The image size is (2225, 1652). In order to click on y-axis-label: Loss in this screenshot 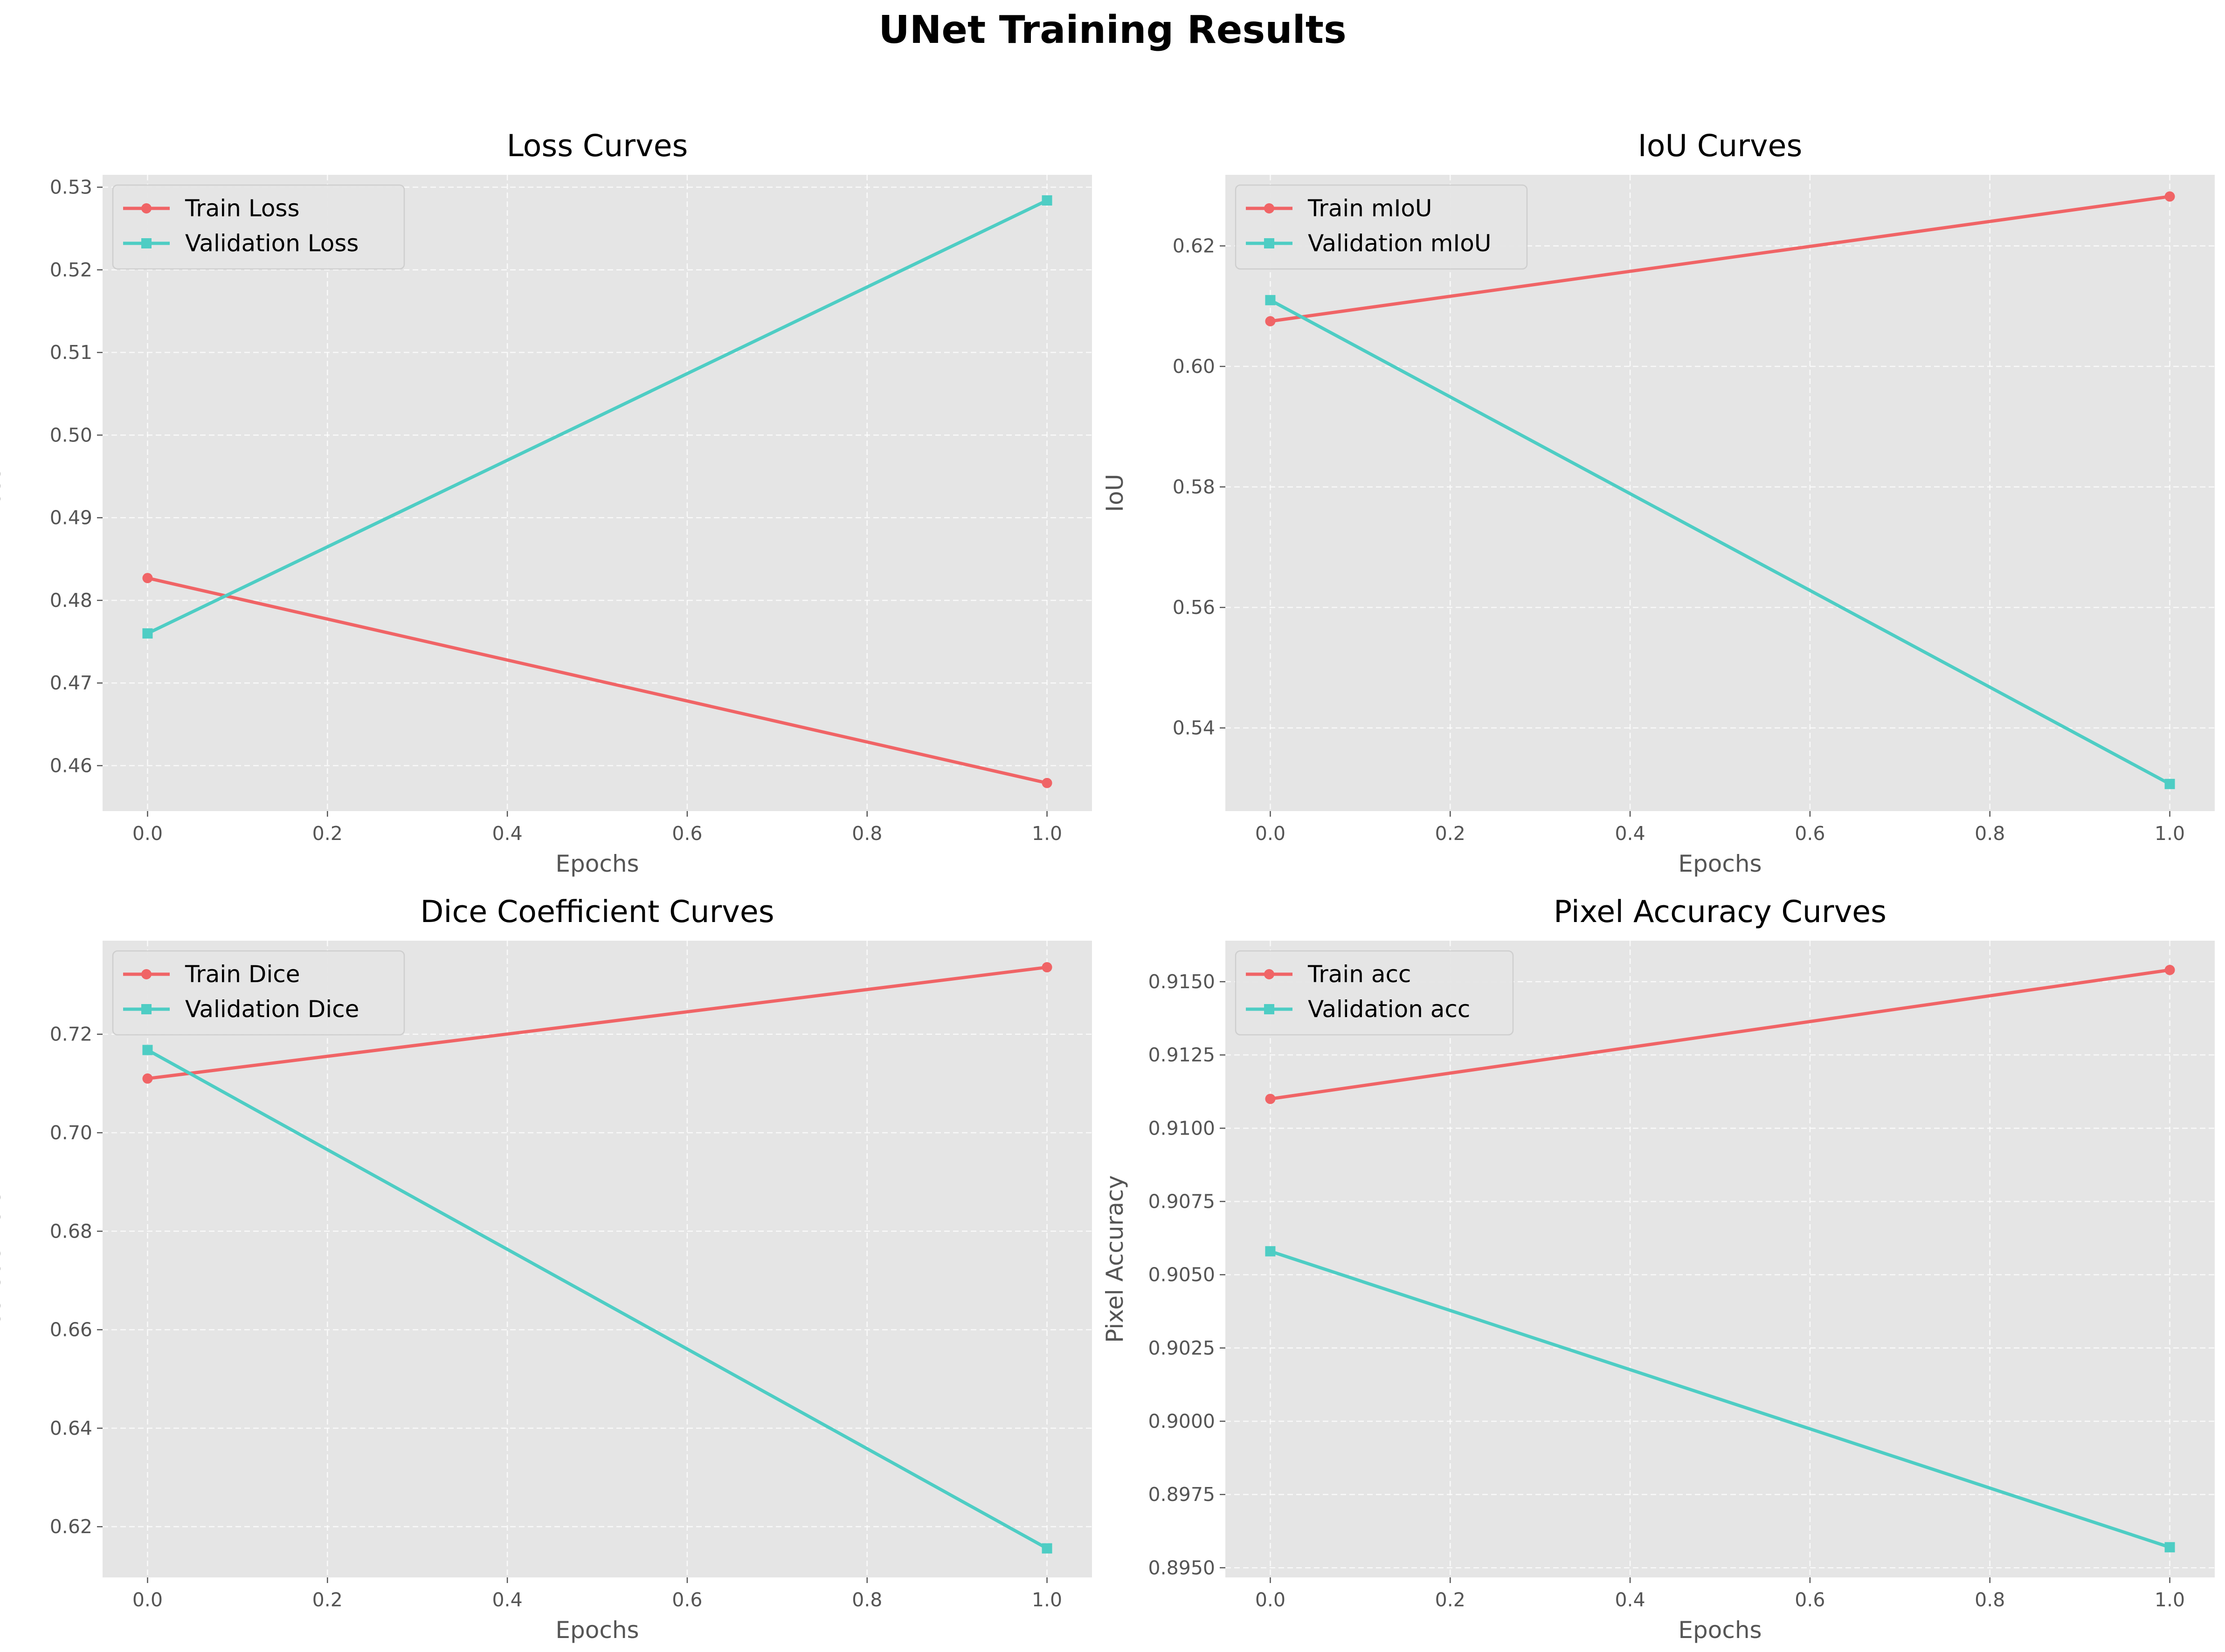, I will do `click(3, 494)`.